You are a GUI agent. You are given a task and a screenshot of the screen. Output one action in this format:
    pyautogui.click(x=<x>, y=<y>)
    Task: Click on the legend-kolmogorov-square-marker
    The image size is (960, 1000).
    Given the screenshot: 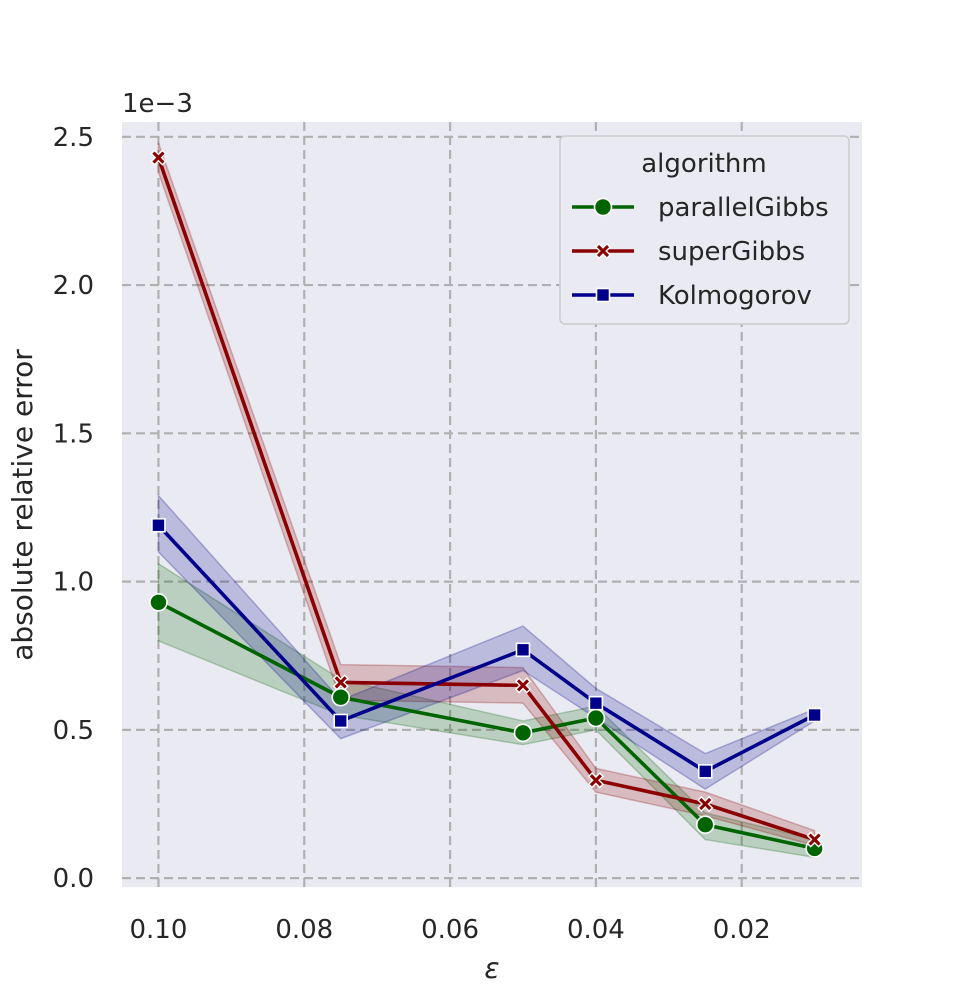 What is the action you would take?
    pyautogui.click(x=603, y=295)
    